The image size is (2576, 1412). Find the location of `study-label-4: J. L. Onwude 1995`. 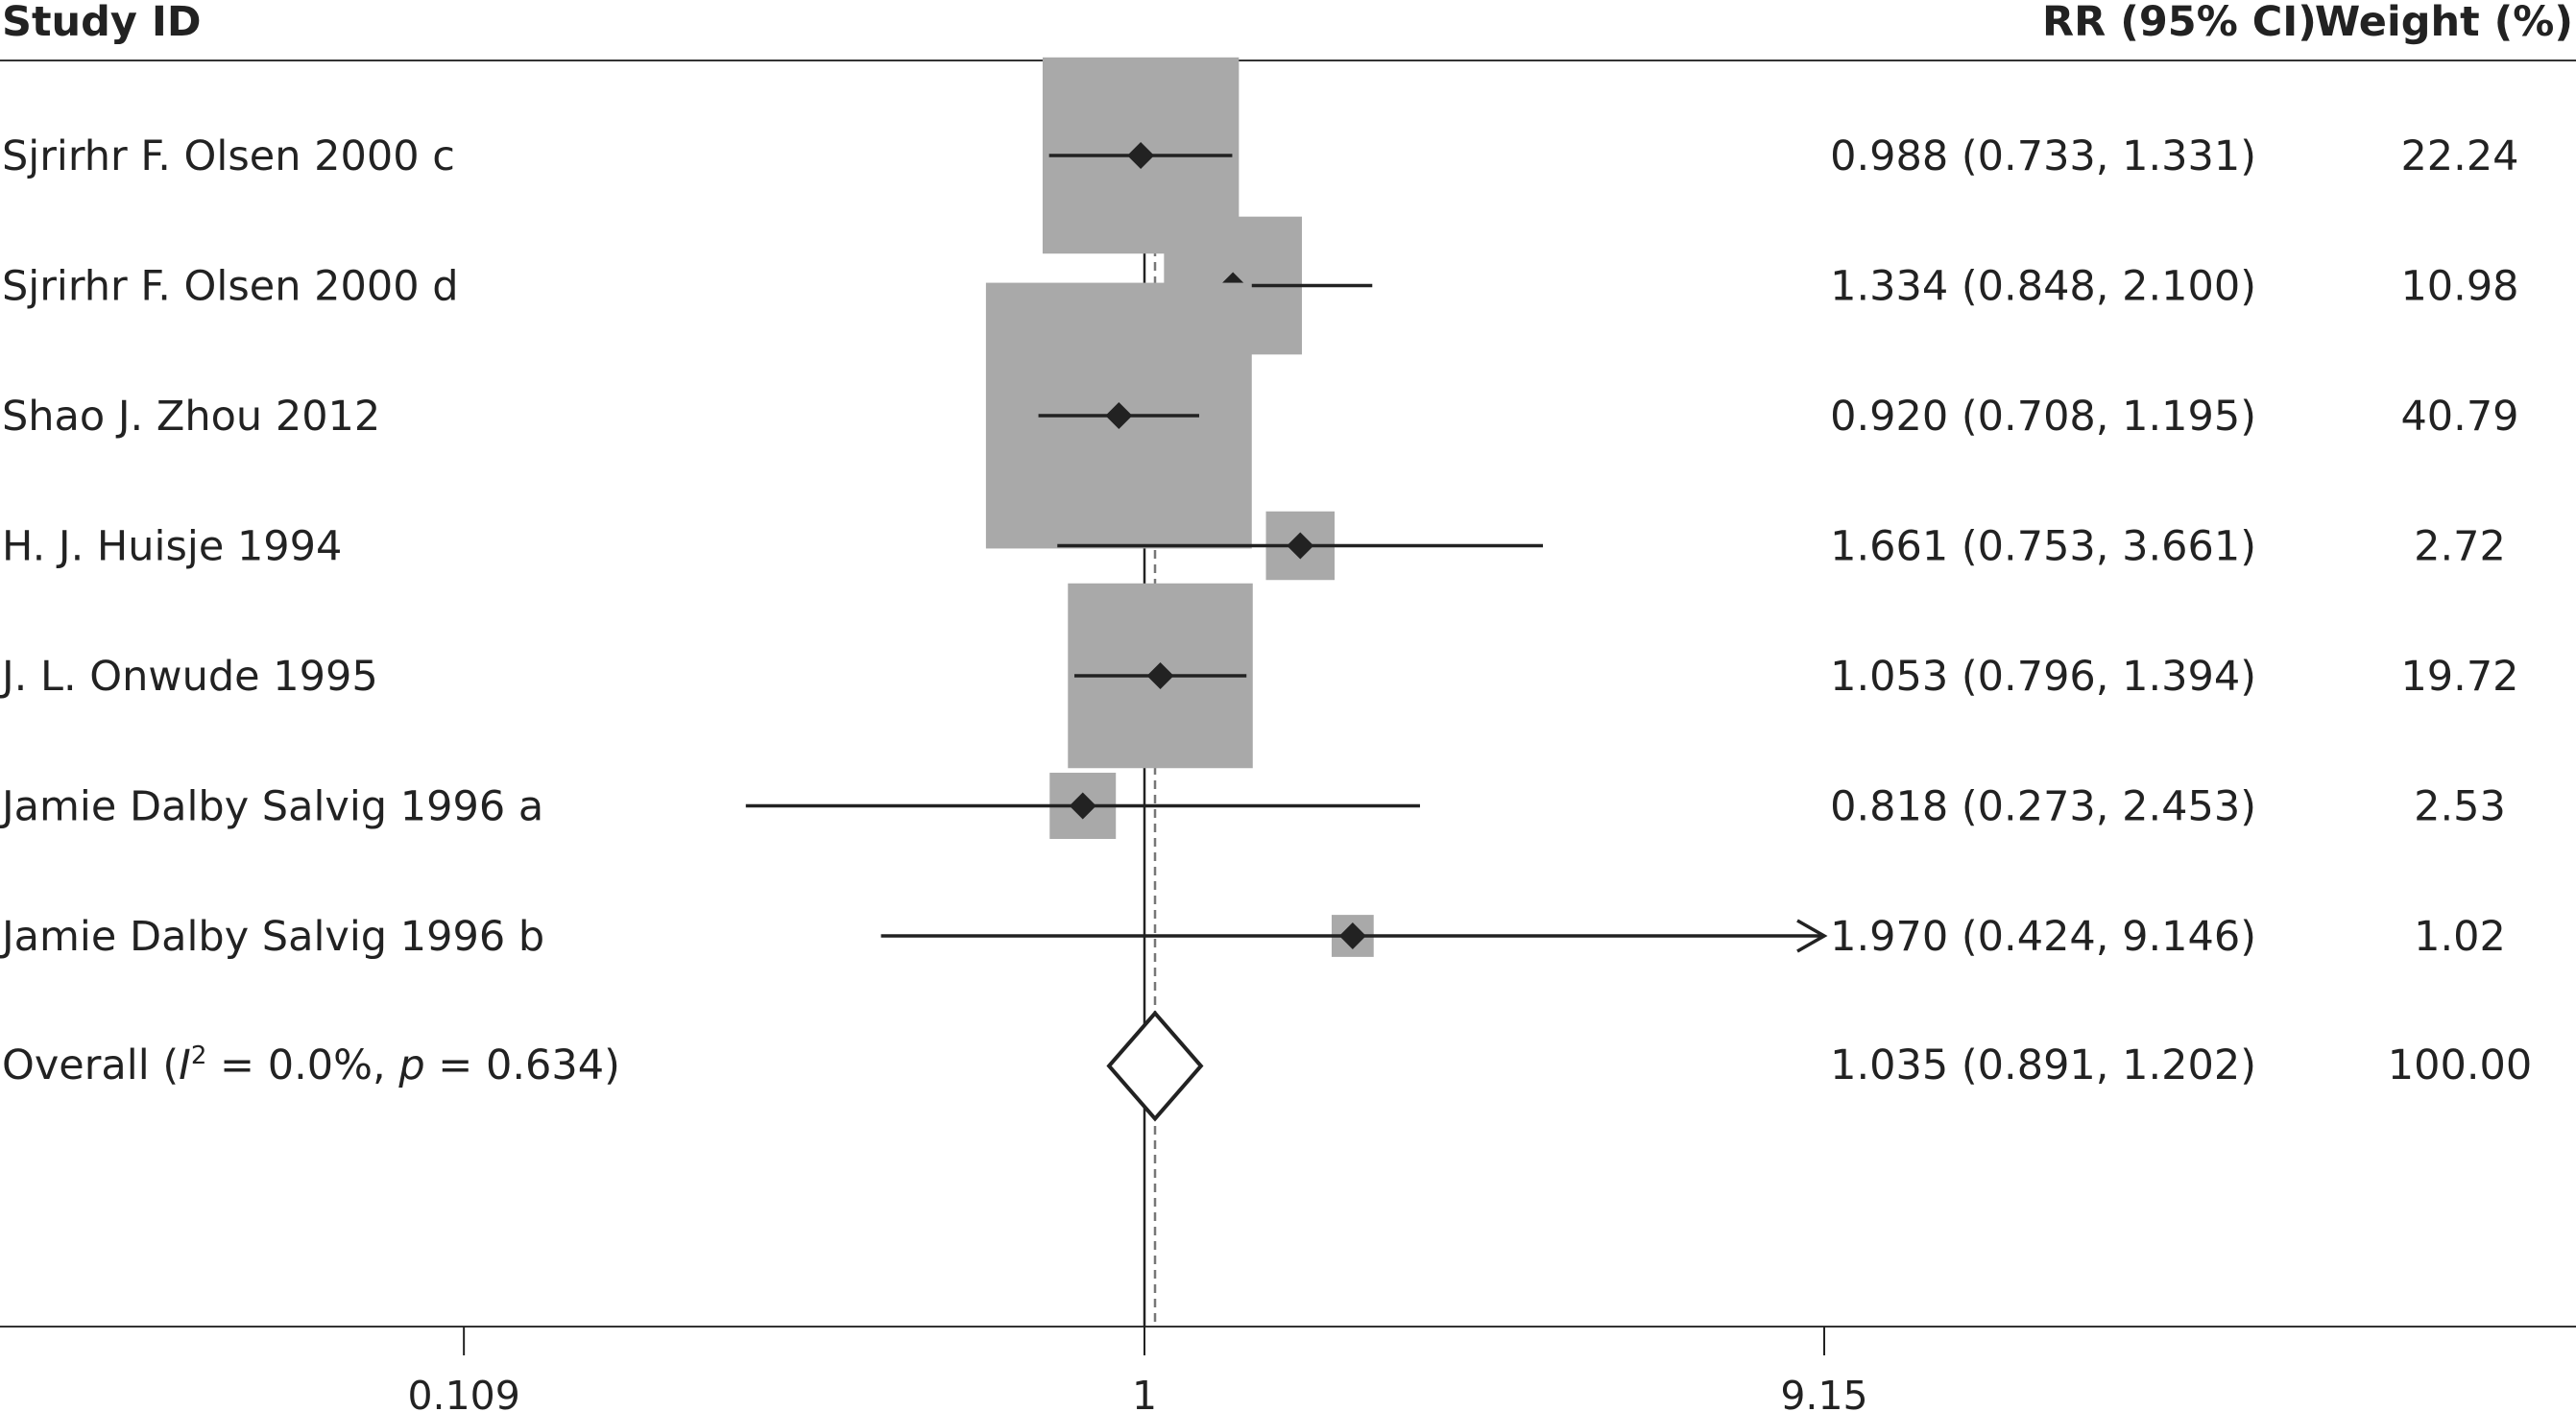

study-label-4: J. L. Onwude 1995 is located at coordinates (189, 677).